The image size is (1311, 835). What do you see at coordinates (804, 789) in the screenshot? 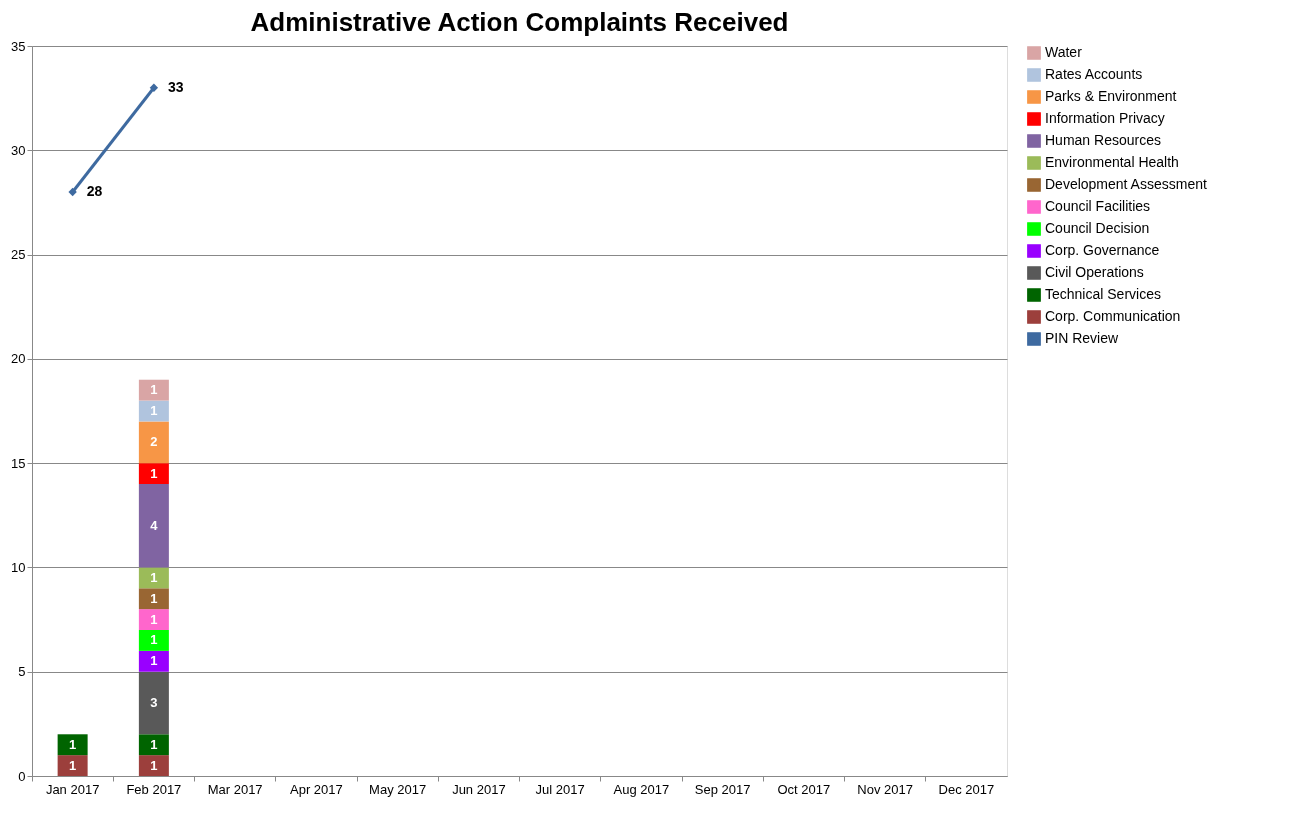
I see `x-tick-label: Oct 2017` at bounding box center [804, 789].